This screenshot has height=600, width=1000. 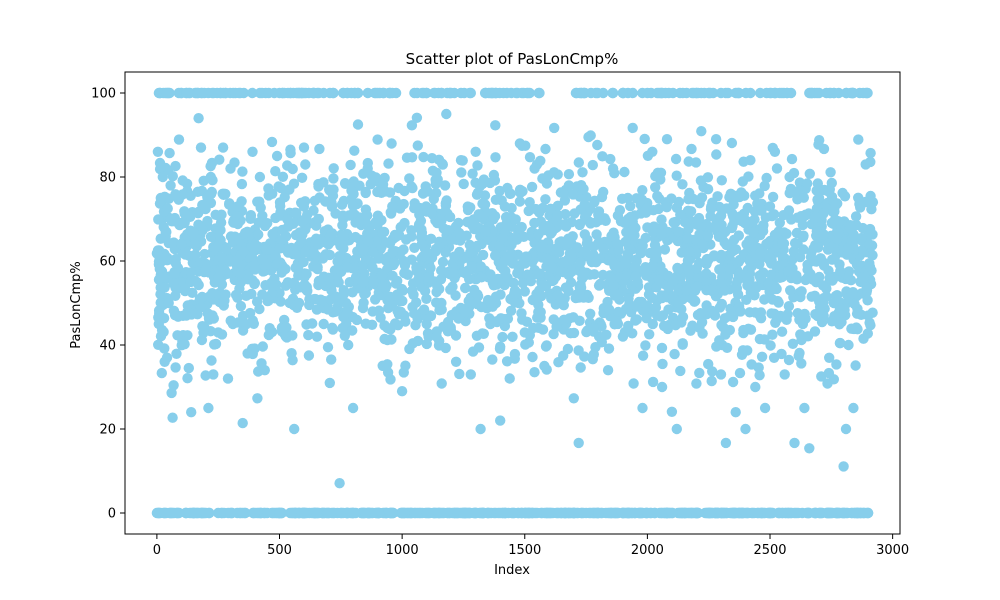 I want to click on x-tick-label: 1000, so click(x=402, y=550).